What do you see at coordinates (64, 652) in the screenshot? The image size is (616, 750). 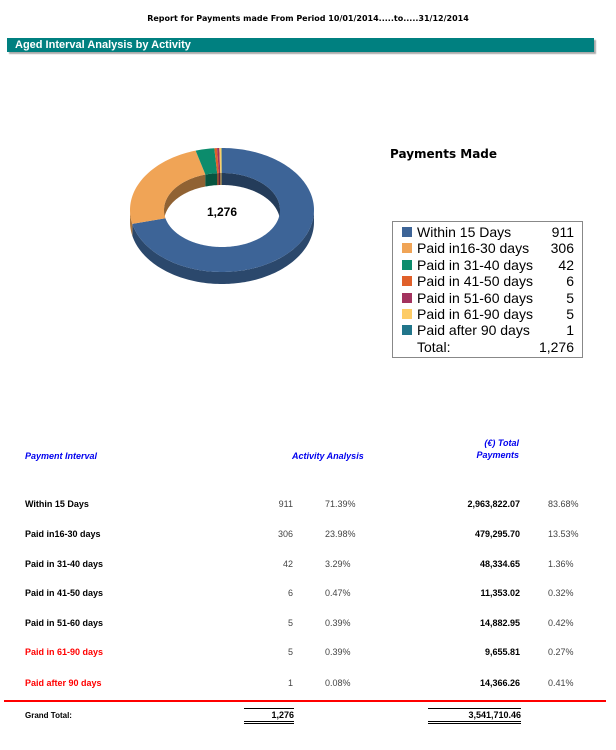 I see `row-interval: Paid in 61-90 days` at bounding box center [64, 652].